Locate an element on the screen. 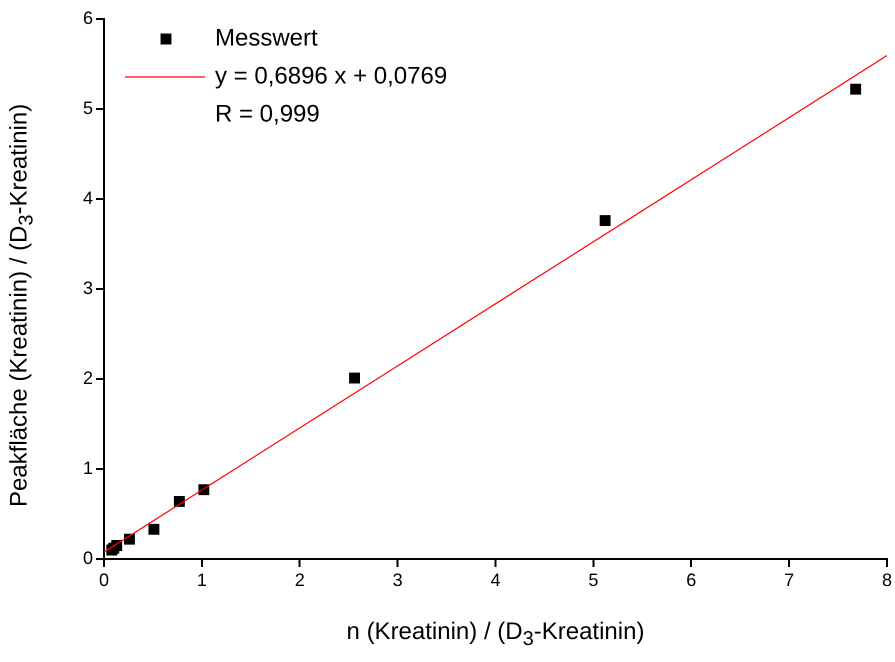 The image size is (895, 662). y-tick-label: 1 is located at coordinates (87, 468).